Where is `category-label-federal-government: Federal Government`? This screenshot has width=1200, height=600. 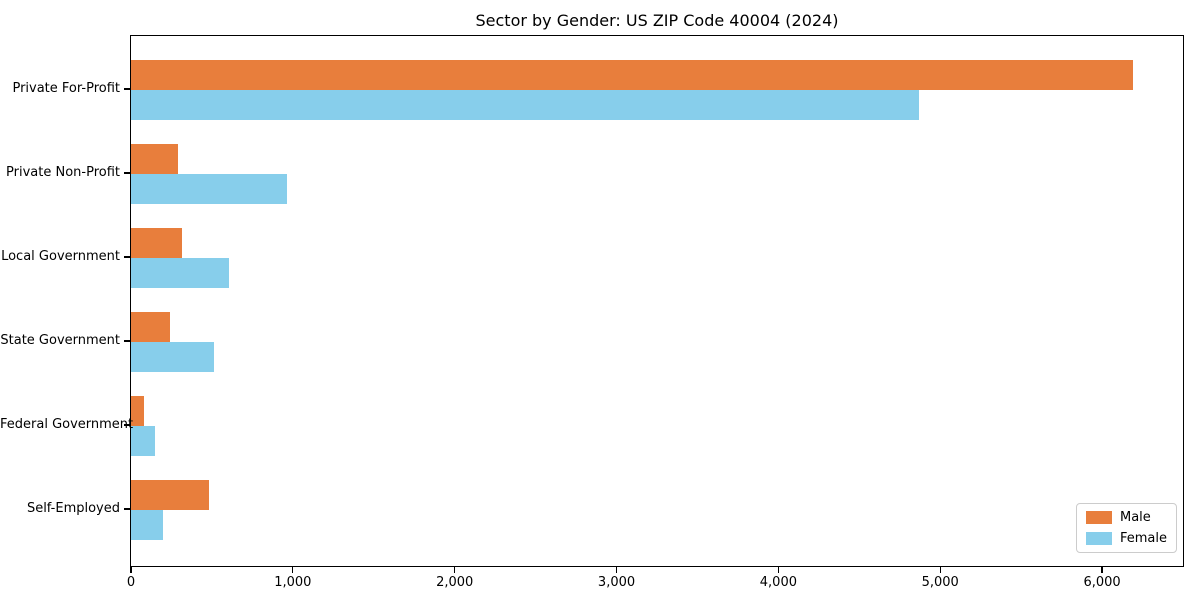
category-label-federal-government: Federal Government is located at coordinates (67, 424).